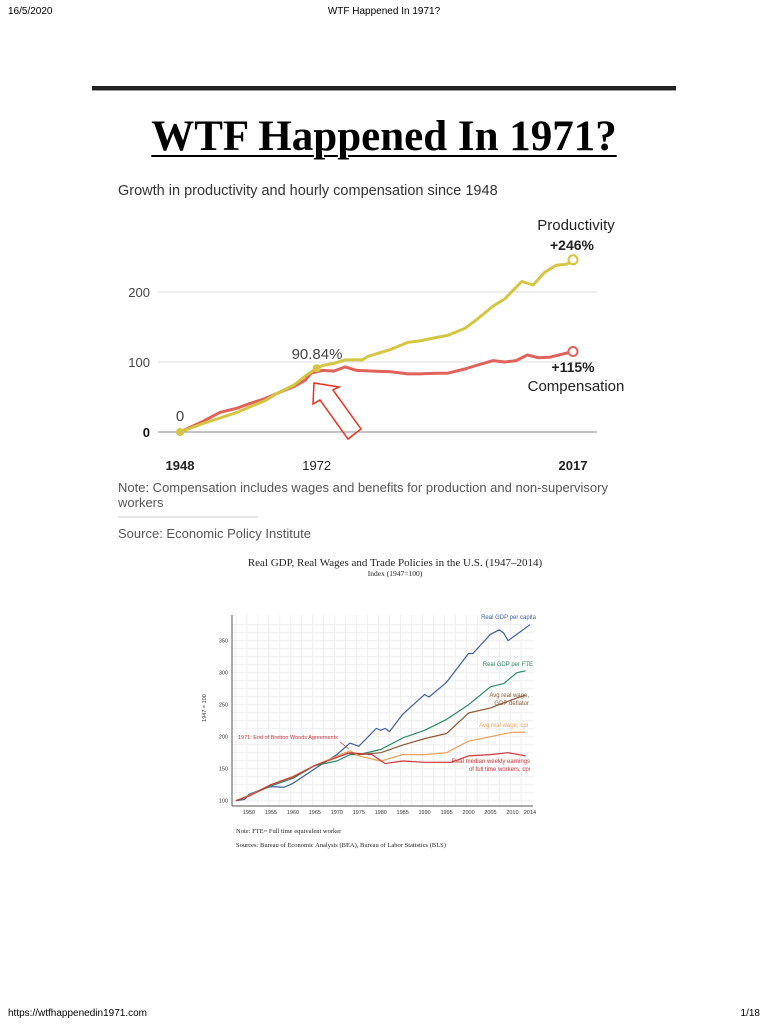 This screenshot has width=768, height=1024. I want to click on y-tick-label: 300, so click(223, 674).